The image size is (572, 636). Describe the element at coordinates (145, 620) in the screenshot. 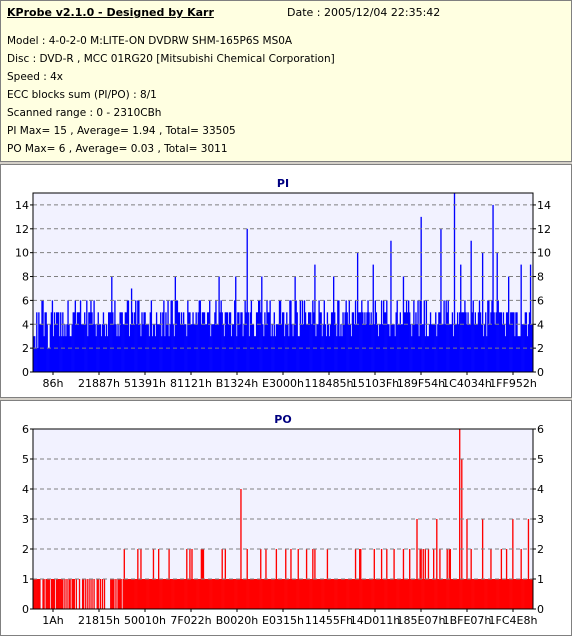

I see `x-tick-label: 50010h` at that location.